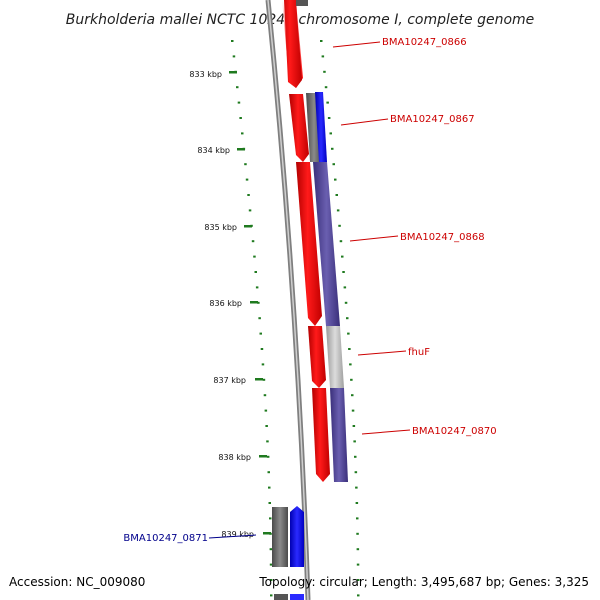  Describe the element at coordinates (213, 150) in the screenshot. I see `tick-label: 834 kbp` at that location.